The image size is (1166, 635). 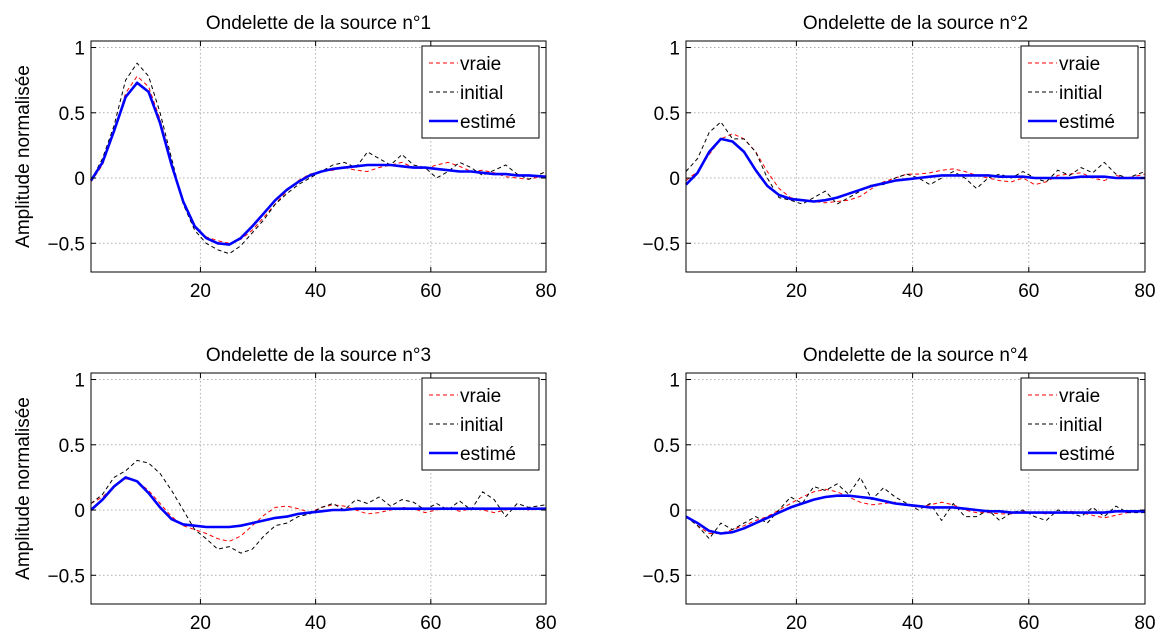 I want to click on chart-title: Ondelette de la source n°4, so click(x=916, y=355).